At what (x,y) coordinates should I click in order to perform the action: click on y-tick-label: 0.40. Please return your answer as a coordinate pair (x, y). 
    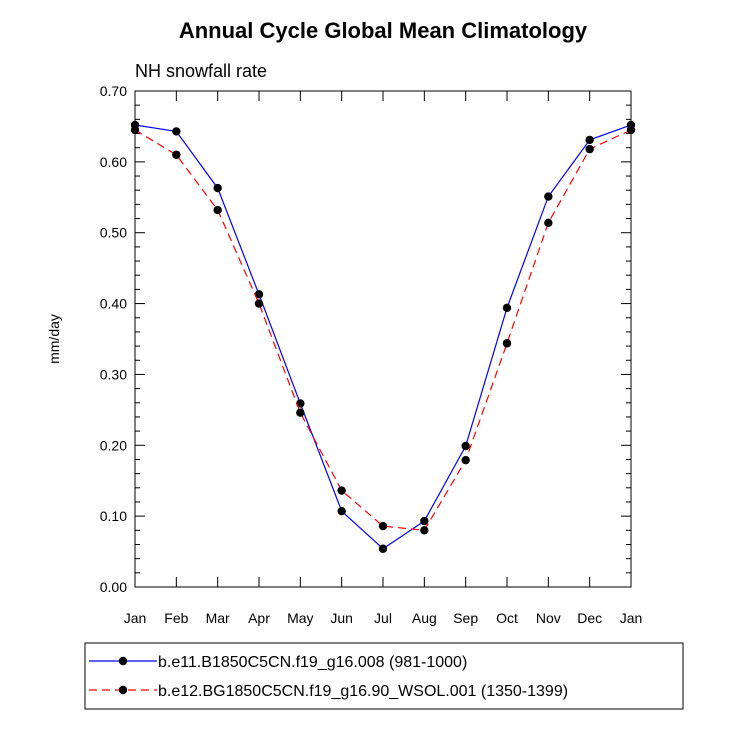
    Looking at the image, I should click on (113, 304).